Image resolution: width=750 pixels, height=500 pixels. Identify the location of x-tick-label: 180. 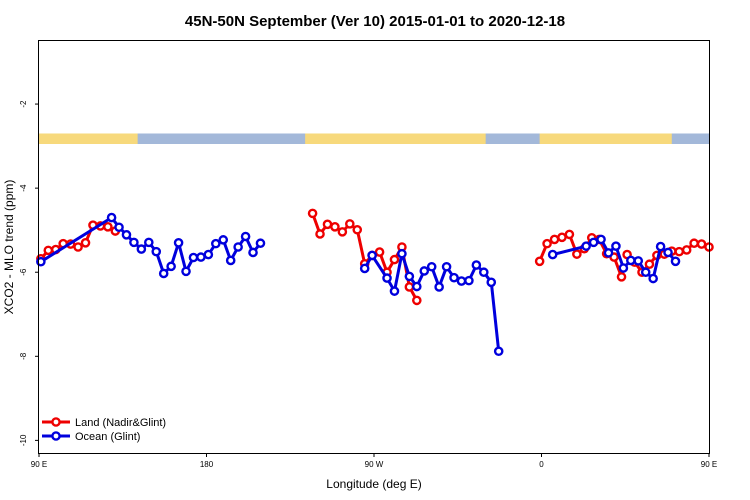
(207, 464).